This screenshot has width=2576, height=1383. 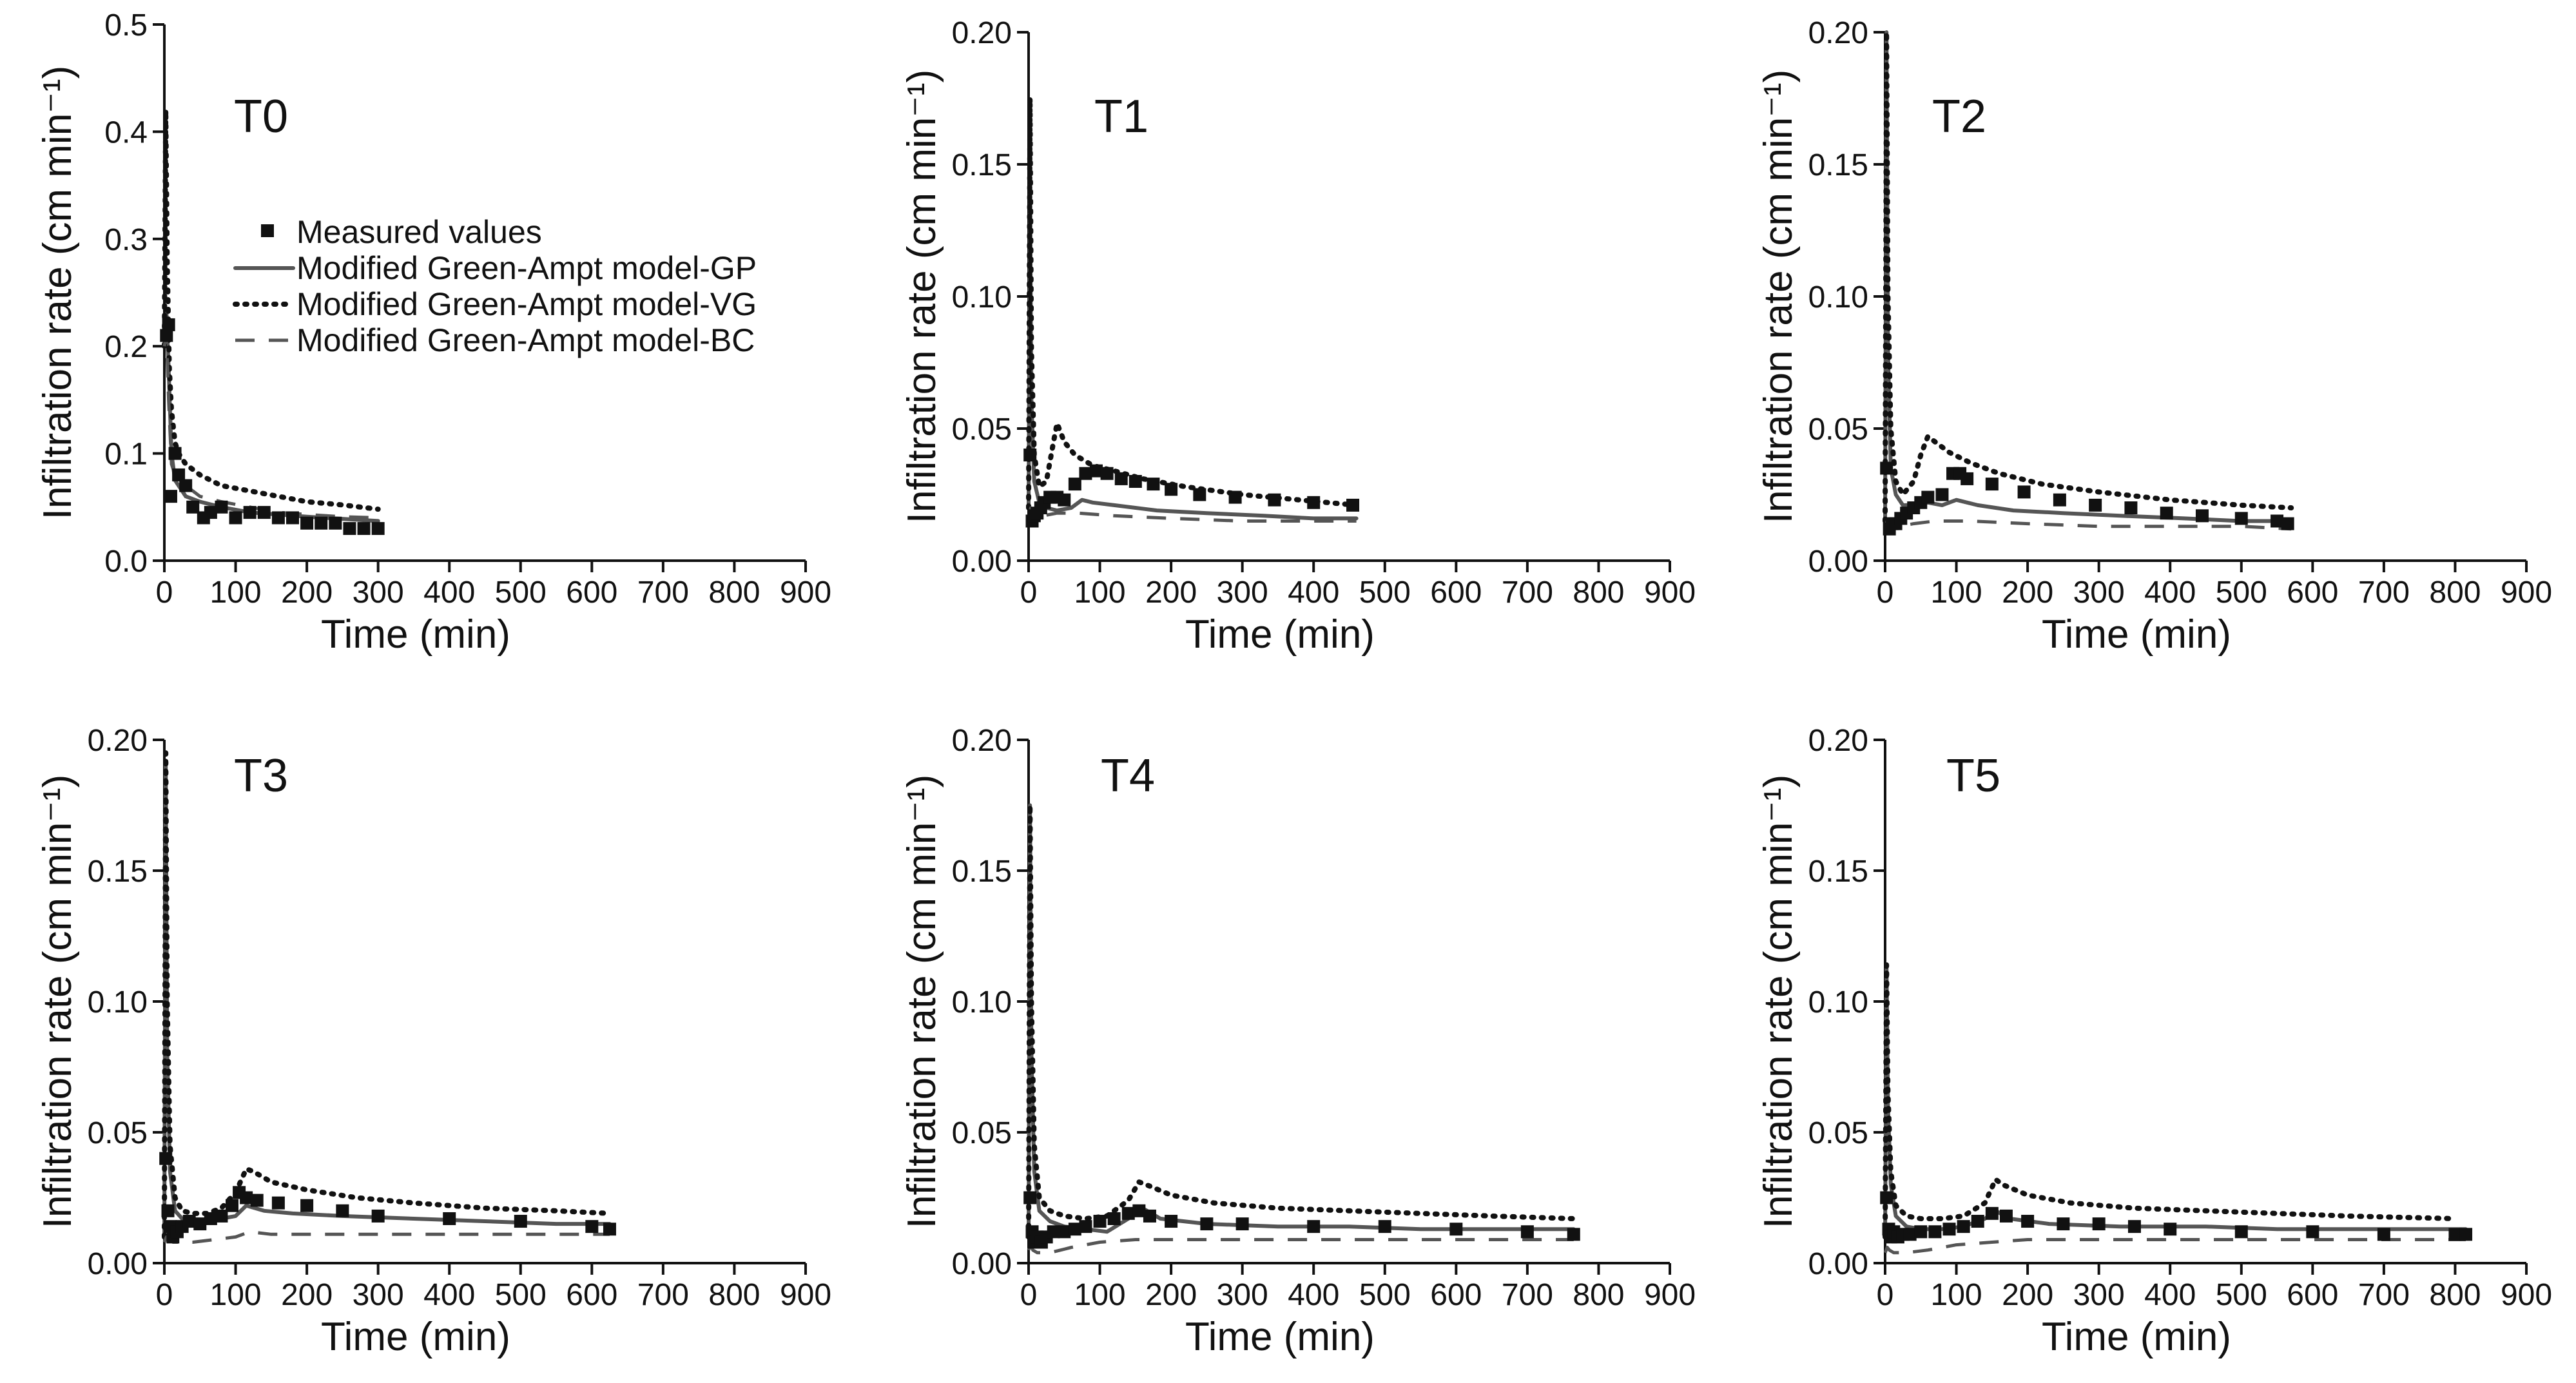 I want to click on legend-label: Modified Green-Ampt model-VG, so click(x=526, y=304).